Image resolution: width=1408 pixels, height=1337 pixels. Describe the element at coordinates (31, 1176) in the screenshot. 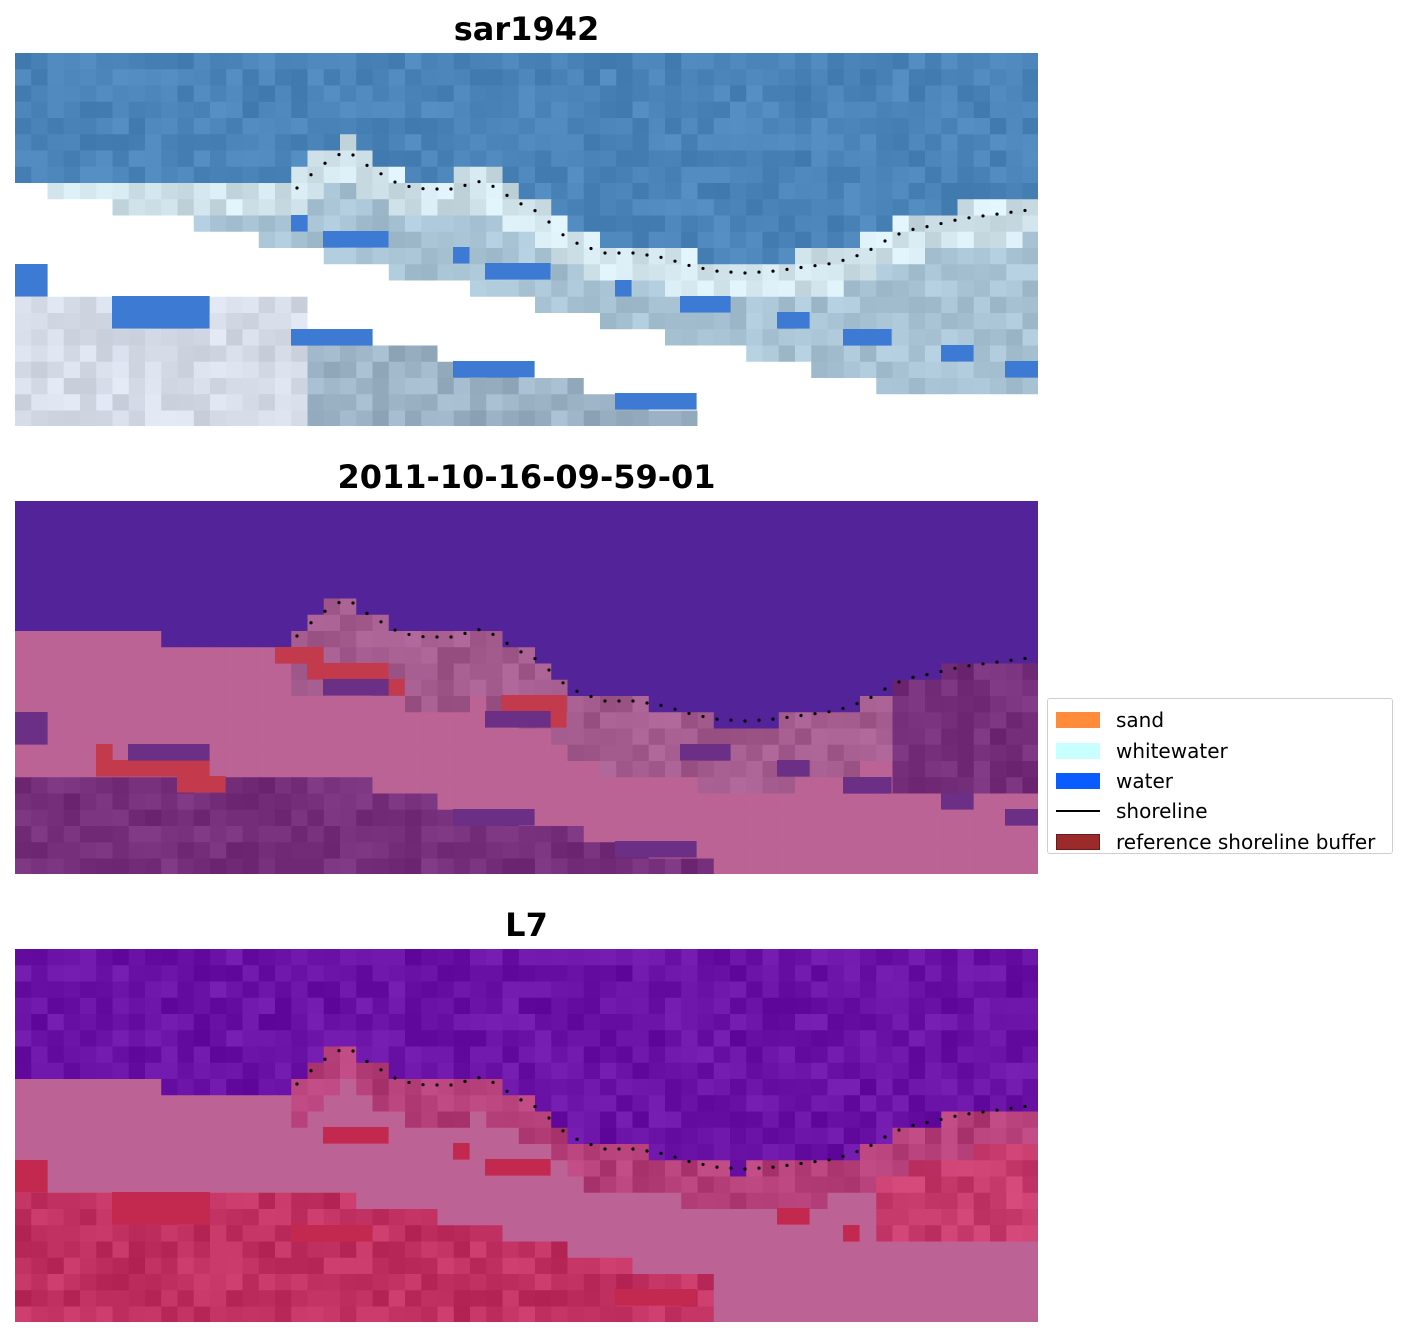

I see `ndwi-red-pixel` at that location.